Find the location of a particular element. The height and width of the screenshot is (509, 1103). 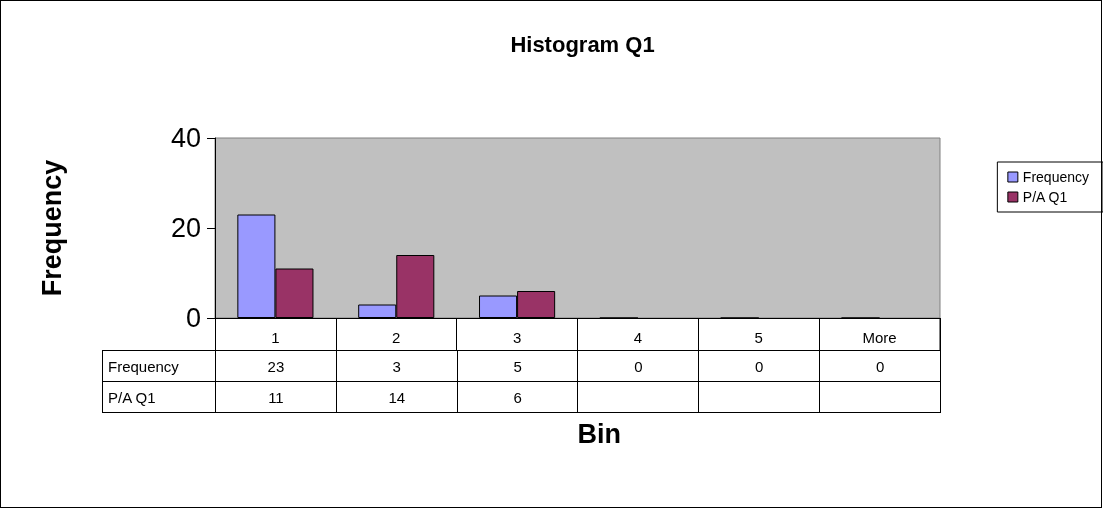

y-tick-label: 0 is located at coordinates (193, 318).